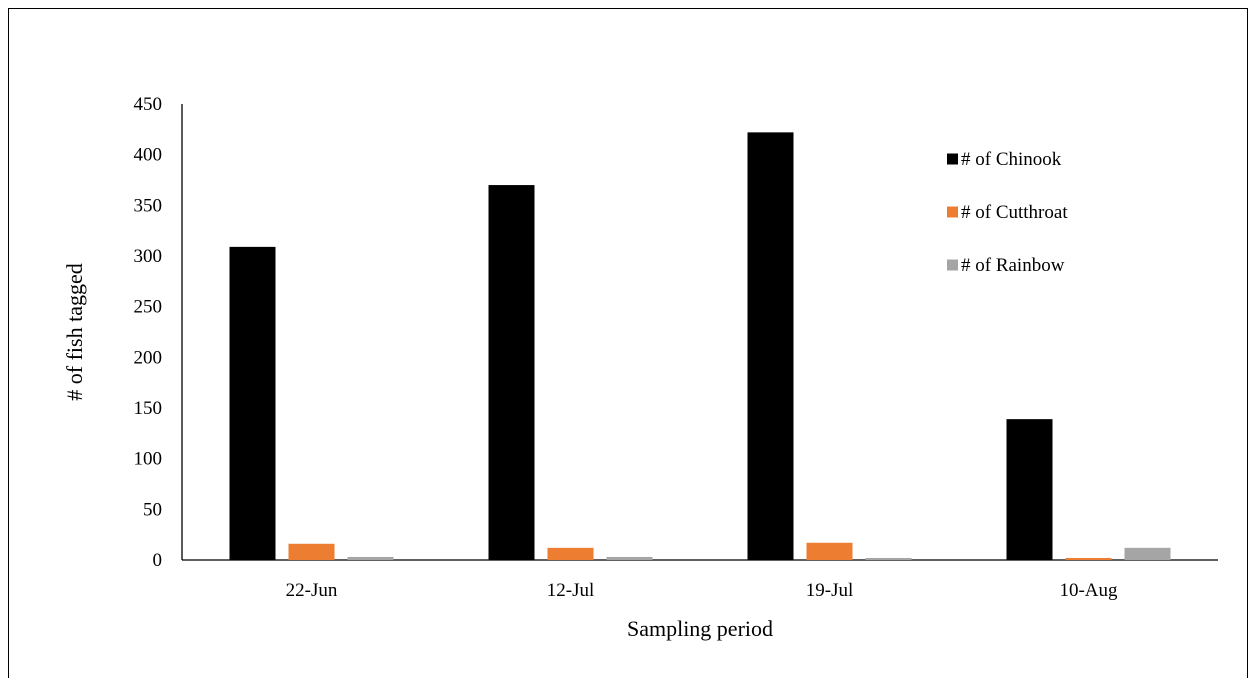  What do you see at coordinates (148, 459) in the screenshot?
I see `y-tick-label: 100` at bounding box center [148, 459].